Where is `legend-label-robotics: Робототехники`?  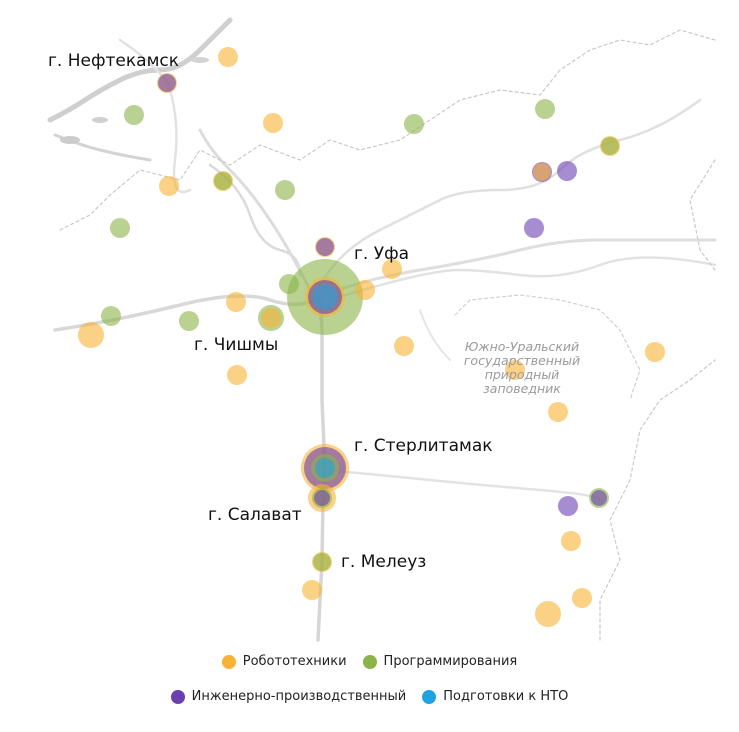 legend-label-robotics: Робототехники is located at coordinates (294, 661).